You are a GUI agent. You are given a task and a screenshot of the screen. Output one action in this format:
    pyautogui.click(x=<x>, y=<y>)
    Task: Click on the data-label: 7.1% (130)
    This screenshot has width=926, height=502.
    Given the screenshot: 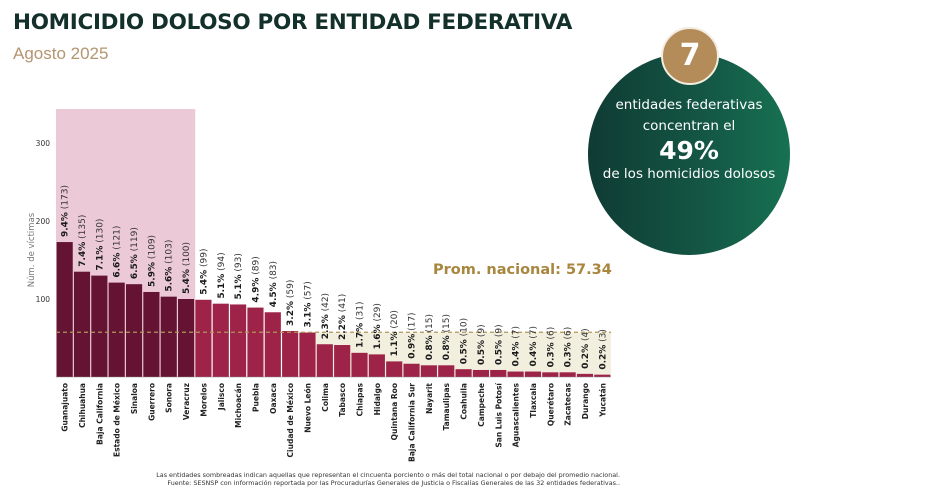 What is the action you would take?
    pyautogui.click(x=100, y=245)
    